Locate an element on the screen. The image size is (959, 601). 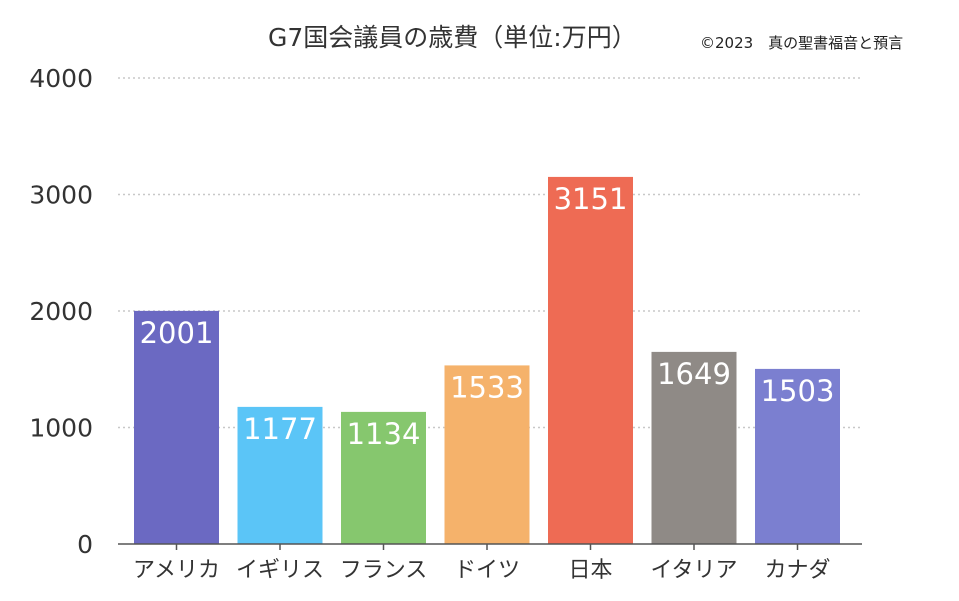
y-tick-label: 2000 is located at coordinates (61, 311).